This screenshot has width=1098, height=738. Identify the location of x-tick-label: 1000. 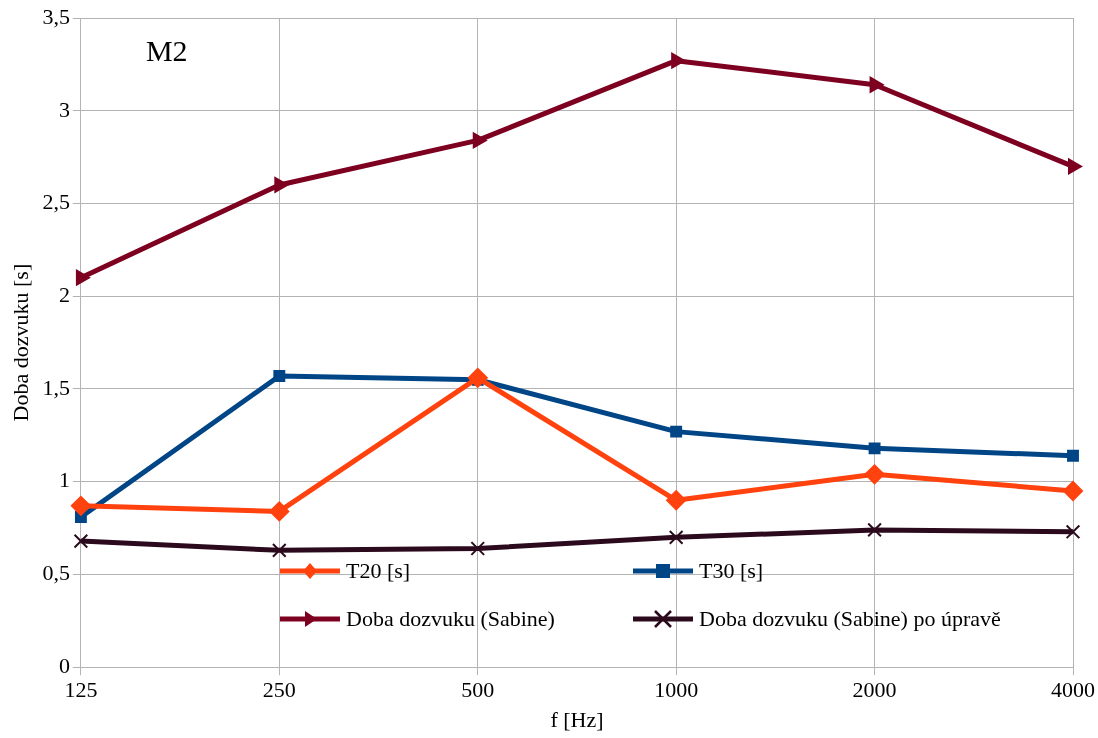
(676, 690).